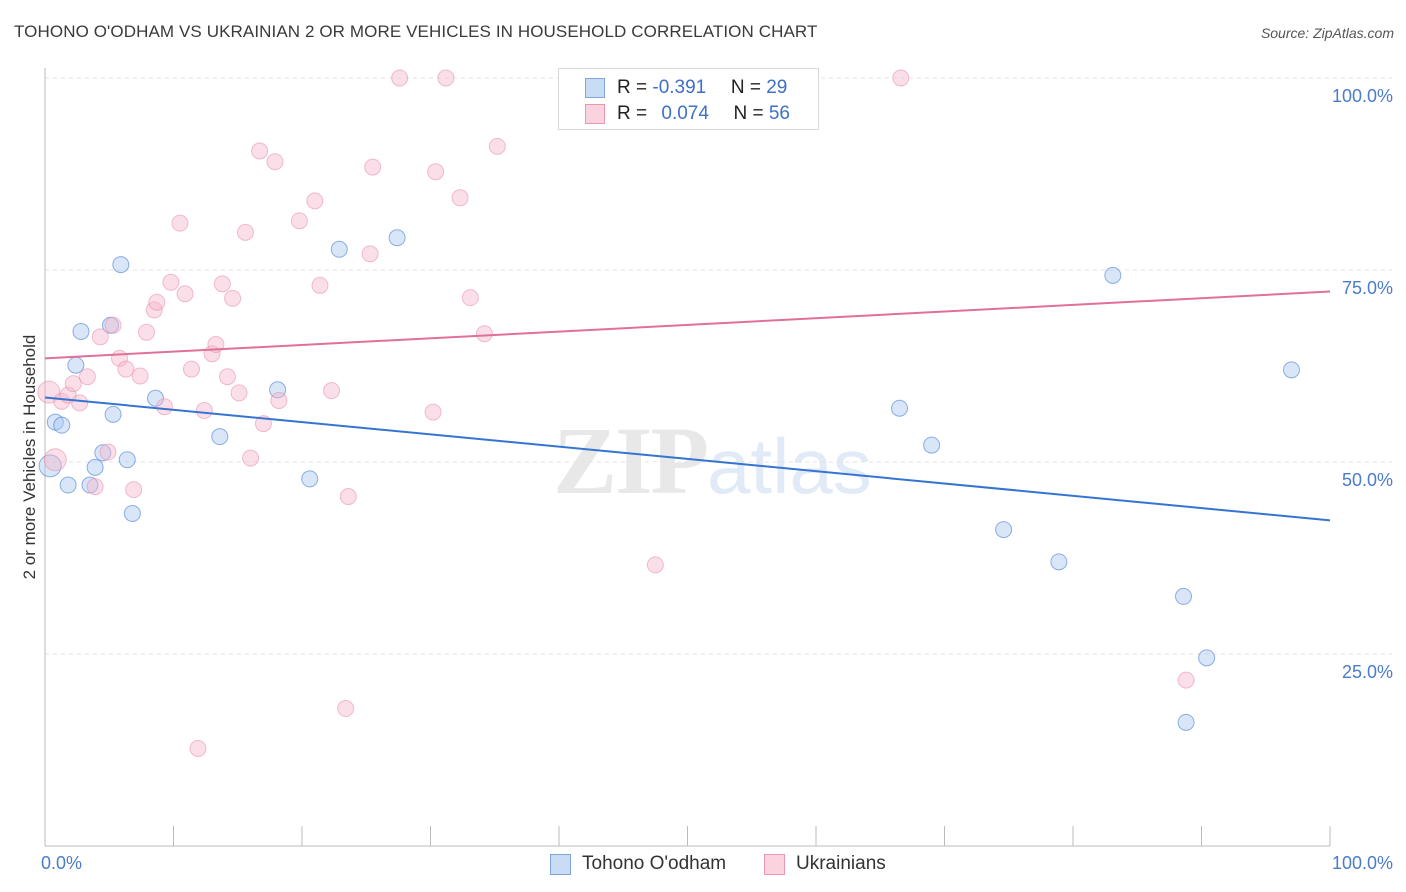  Describe the element at coordinates (1327, 33) in the screenshot. I see `source-credit: Source: ZipAtlas.com` at that location.